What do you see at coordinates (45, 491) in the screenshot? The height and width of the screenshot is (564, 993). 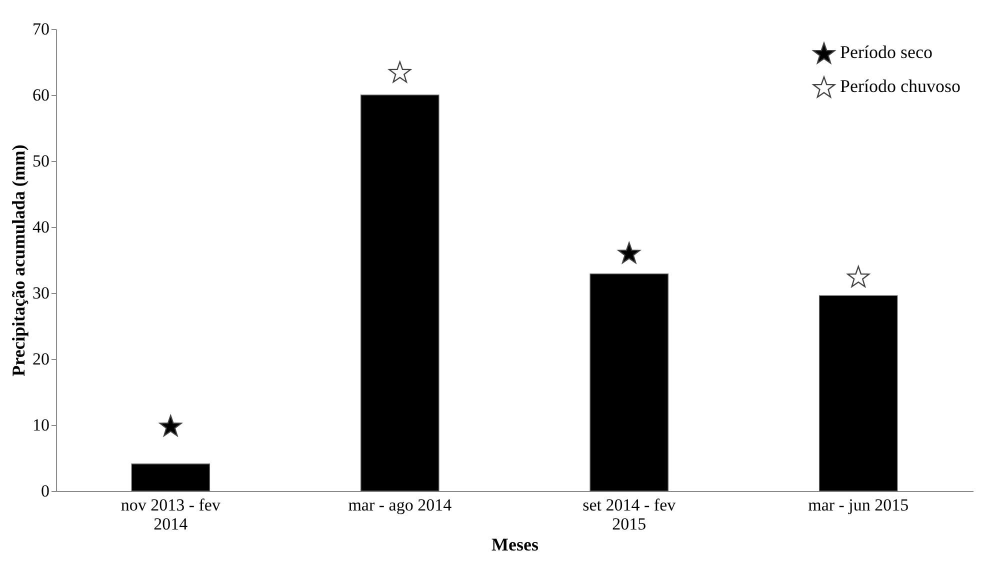 I see `y-tick-label: 0` at bounding box center [45, 491].